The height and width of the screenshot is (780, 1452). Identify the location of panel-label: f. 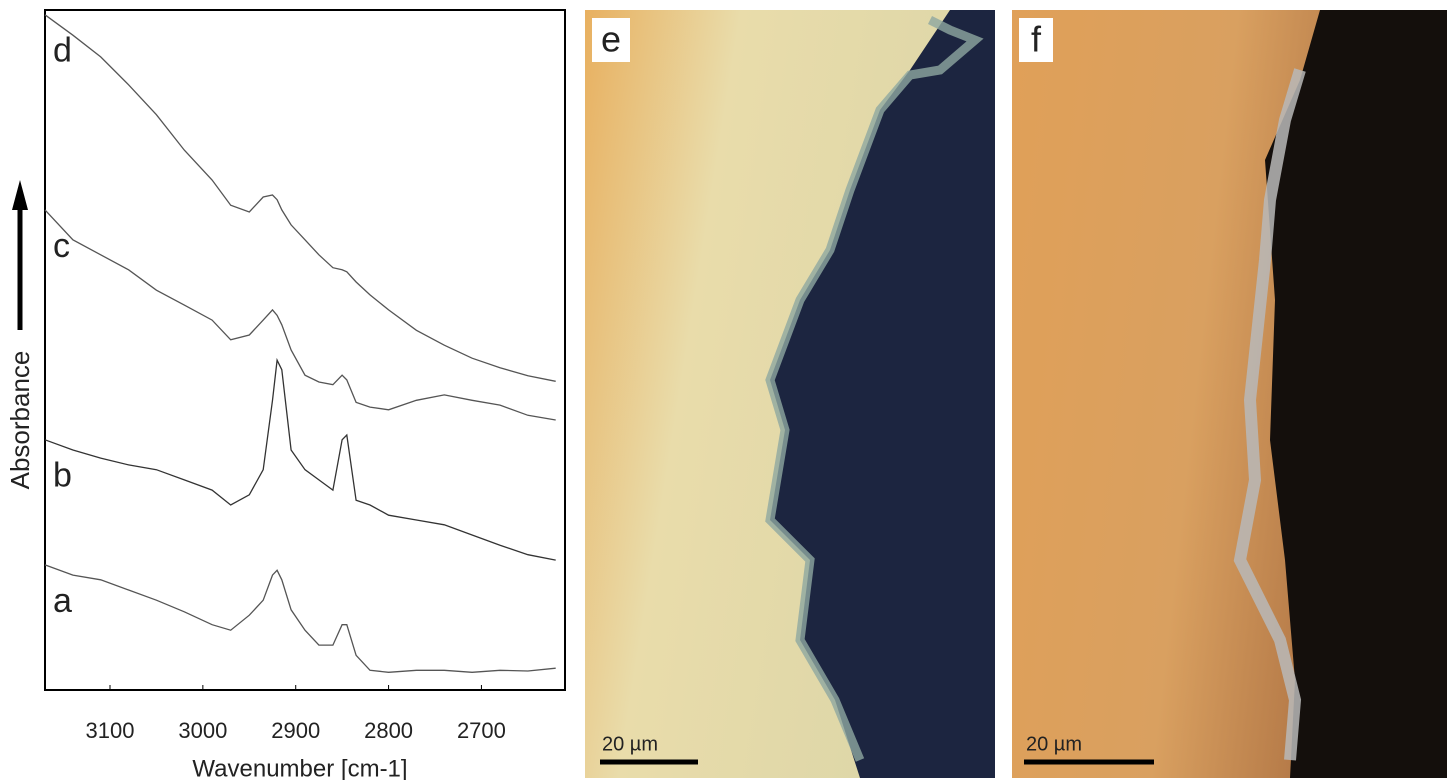
(1036, 39).